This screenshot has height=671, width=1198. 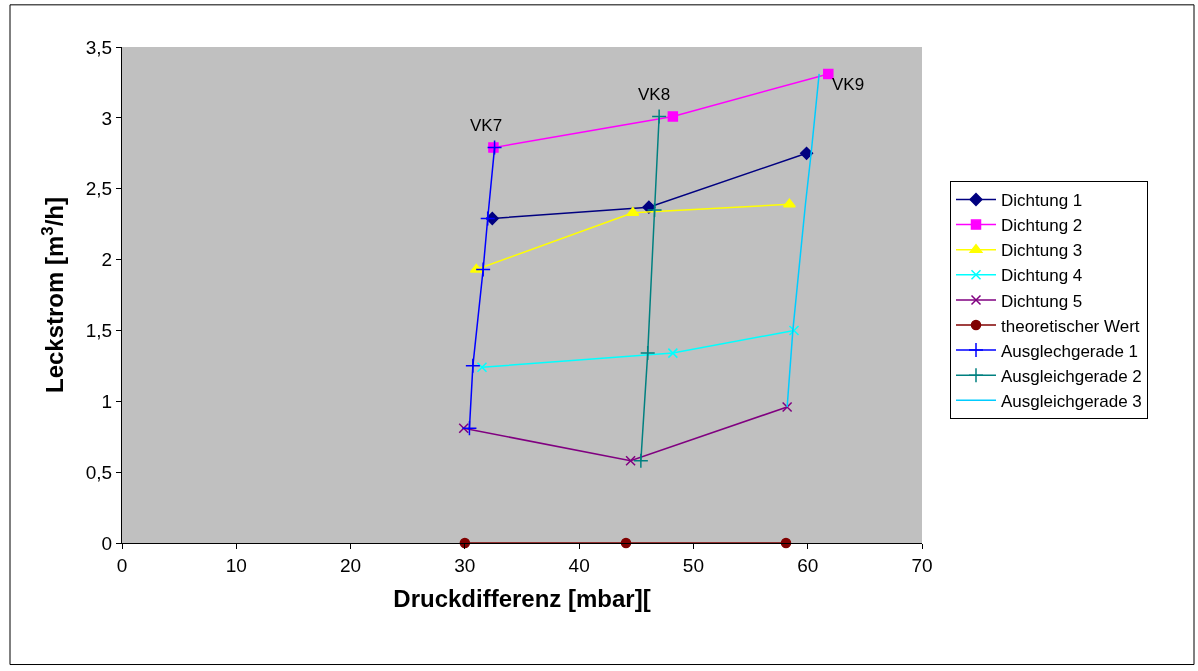 What do you see at coordinates (1042, 201) in the screenshot?
I see `legend-label: Dichtung 1` at bounding box center [1042, 201].